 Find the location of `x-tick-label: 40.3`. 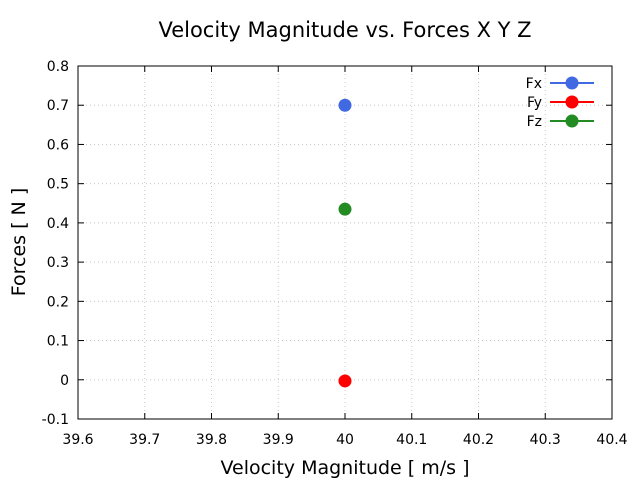

x-tick-label: 40.3 is located at coordinates (545, 440).